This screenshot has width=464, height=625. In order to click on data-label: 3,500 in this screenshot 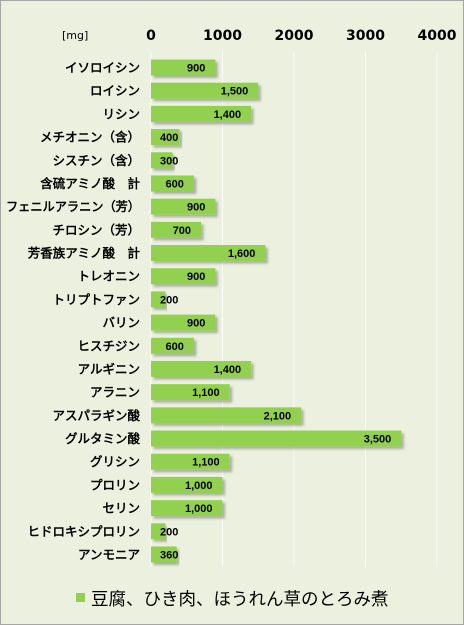, I will do `click(378, 440)`.